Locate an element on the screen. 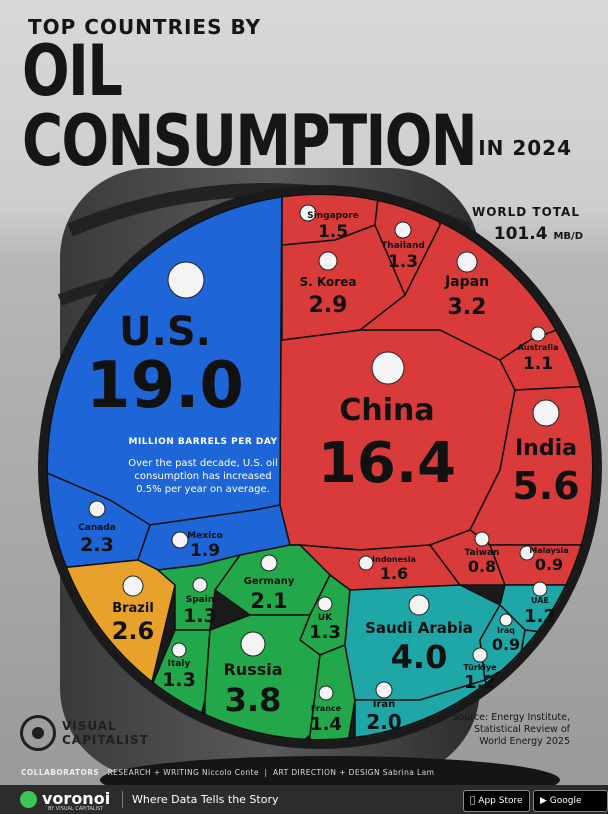 This screenshot has height=814, width=608. name-singapore: Singapore is located at coordinates (333, 216).